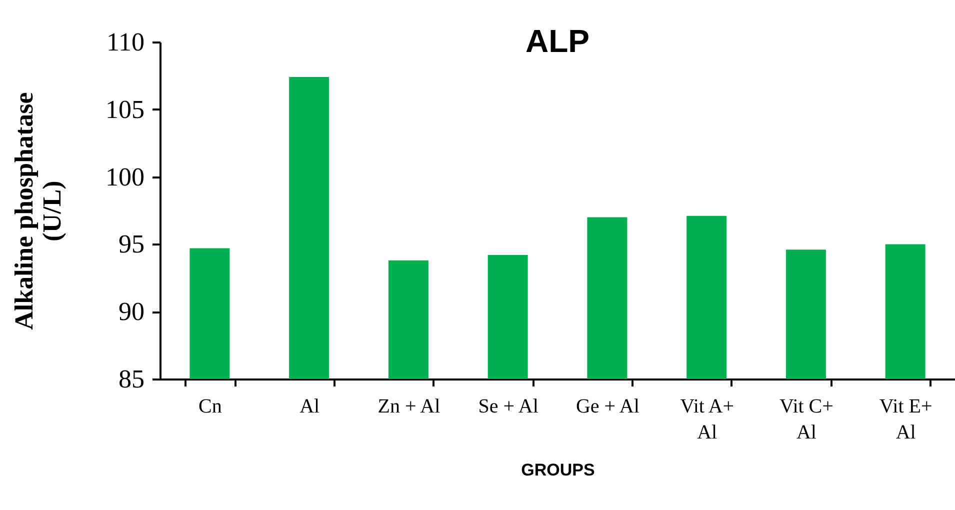 The height and width of the screenshot is (510, 955). What do you see at coordinates (508, 407) in the screenshot?
I see `x-tick-label: Se + Al` at bounding box center [508, 407].